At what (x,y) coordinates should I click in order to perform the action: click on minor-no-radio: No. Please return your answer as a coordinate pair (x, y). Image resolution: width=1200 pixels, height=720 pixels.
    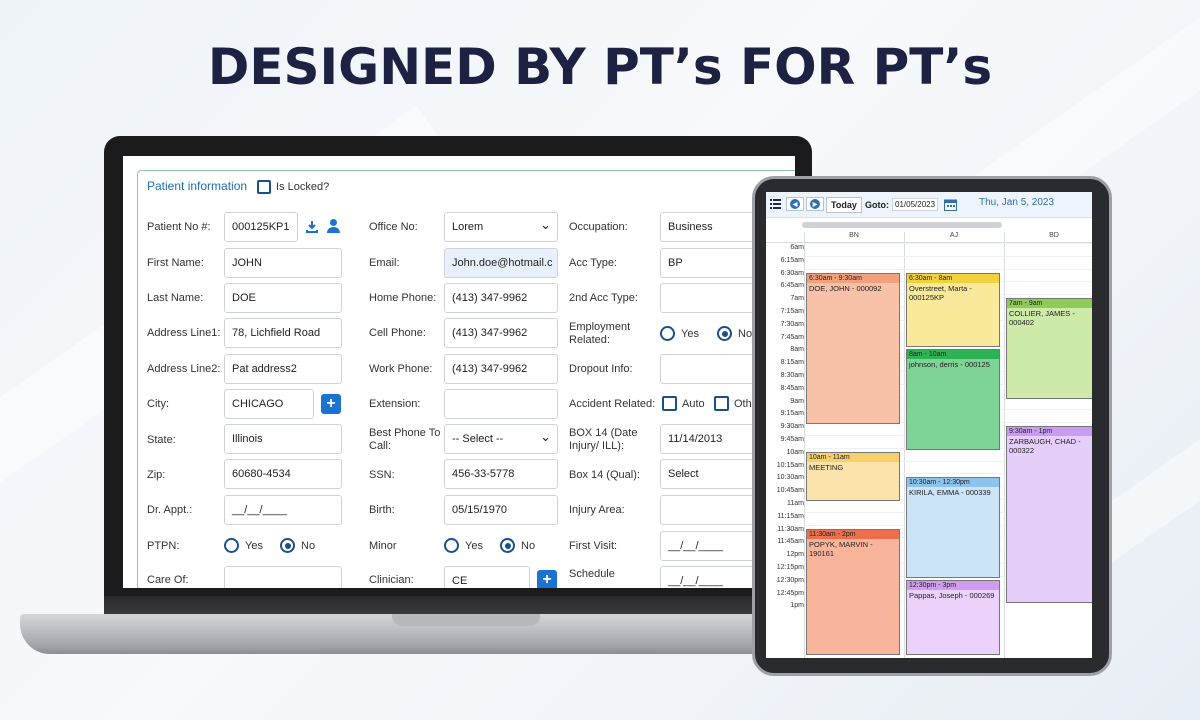
    Looking at the image, I should click on (517, 545).